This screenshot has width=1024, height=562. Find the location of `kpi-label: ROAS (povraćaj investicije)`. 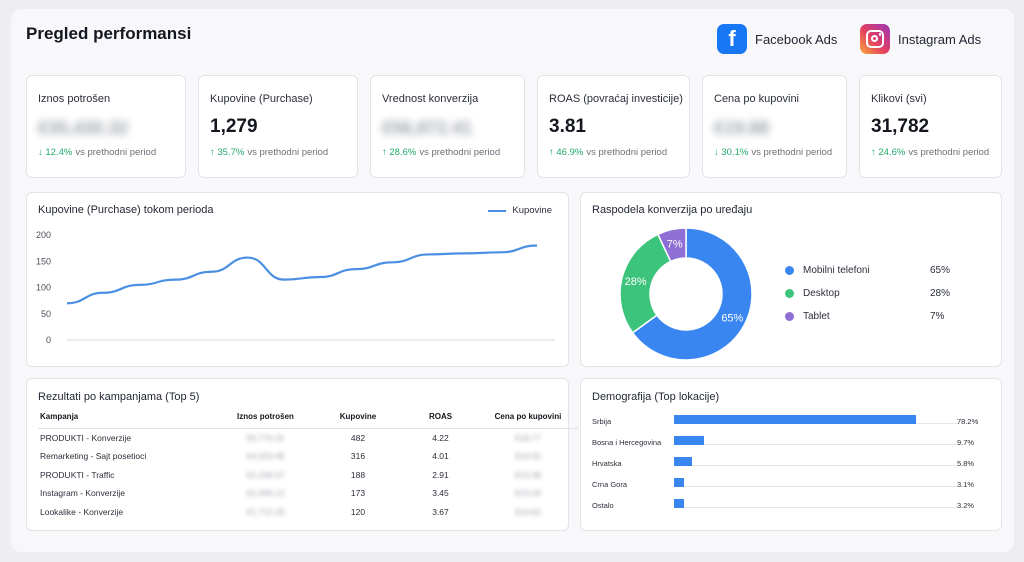

kpi-label: ROAS (povraćaj investicije) is located at coordinates (616, 99).